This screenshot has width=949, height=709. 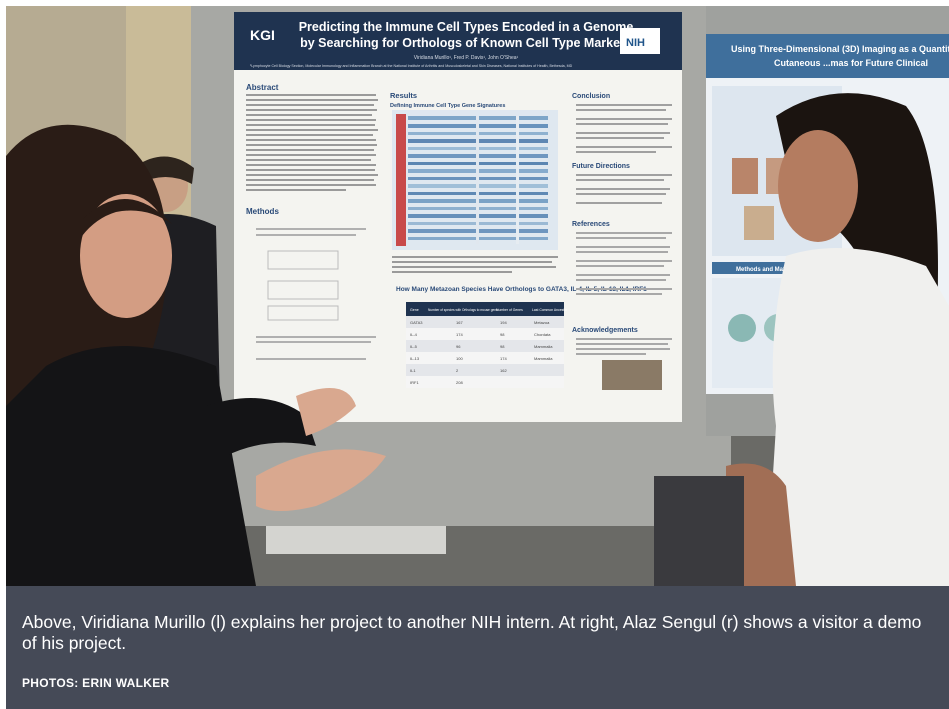 What do you see at coordinates (414, 346) in the screenshot?
I see `table-cell: IL-5` at bounding box center [414, 346].